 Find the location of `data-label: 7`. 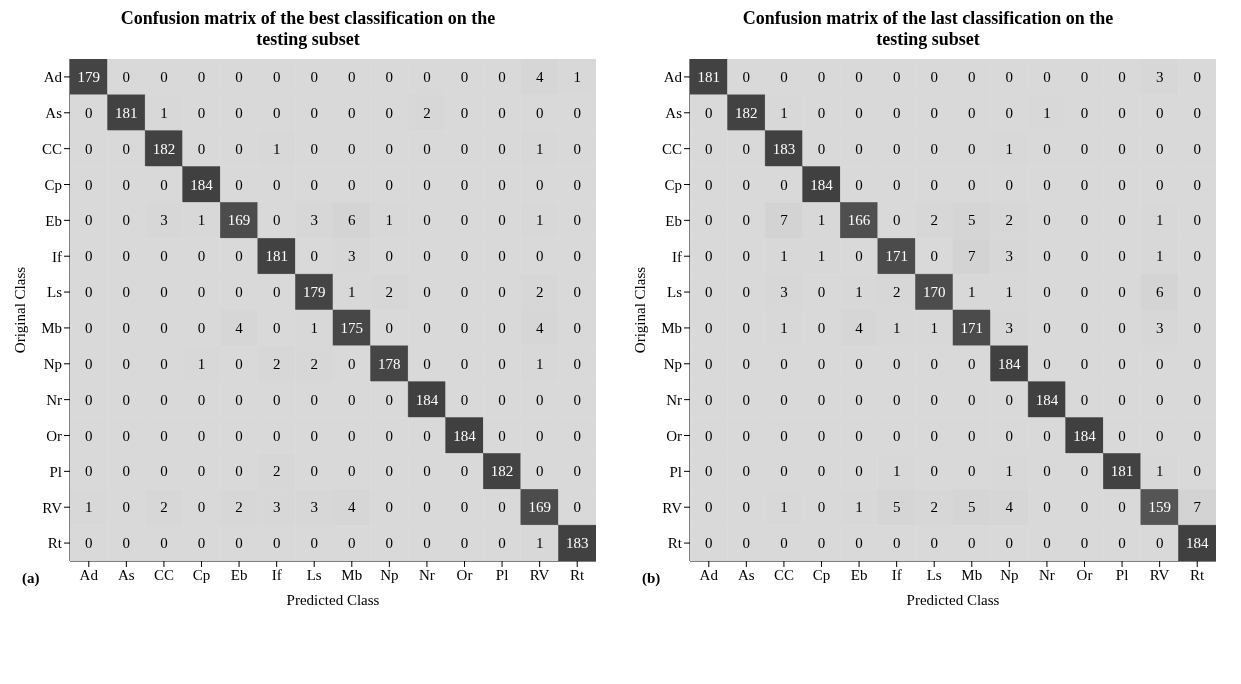

data-label: 7 is located at coordinates (784, 220).